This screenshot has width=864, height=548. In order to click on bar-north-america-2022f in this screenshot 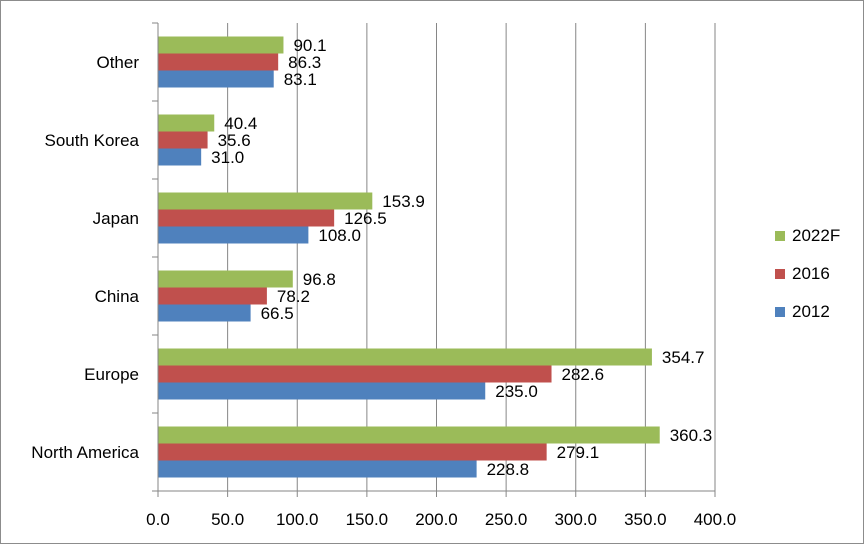, I will do `click(409, 435)`.